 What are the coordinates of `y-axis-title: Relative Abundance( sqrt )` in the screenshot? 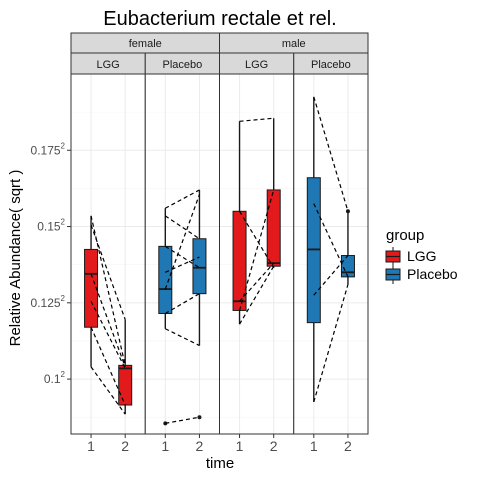 It's located at (15, 258).